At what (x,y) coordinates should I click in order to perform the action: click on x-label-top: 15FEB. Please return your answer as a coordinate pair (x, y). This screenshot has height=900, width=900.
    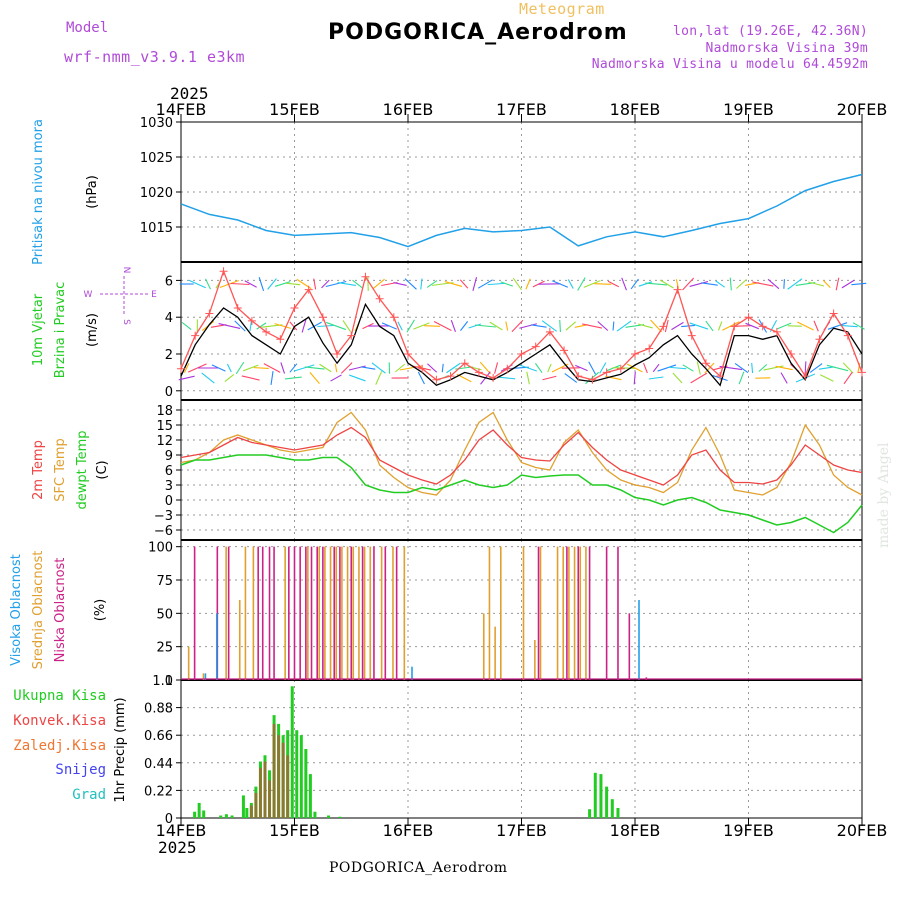
    Looking at the image, I should click on (294, 109).